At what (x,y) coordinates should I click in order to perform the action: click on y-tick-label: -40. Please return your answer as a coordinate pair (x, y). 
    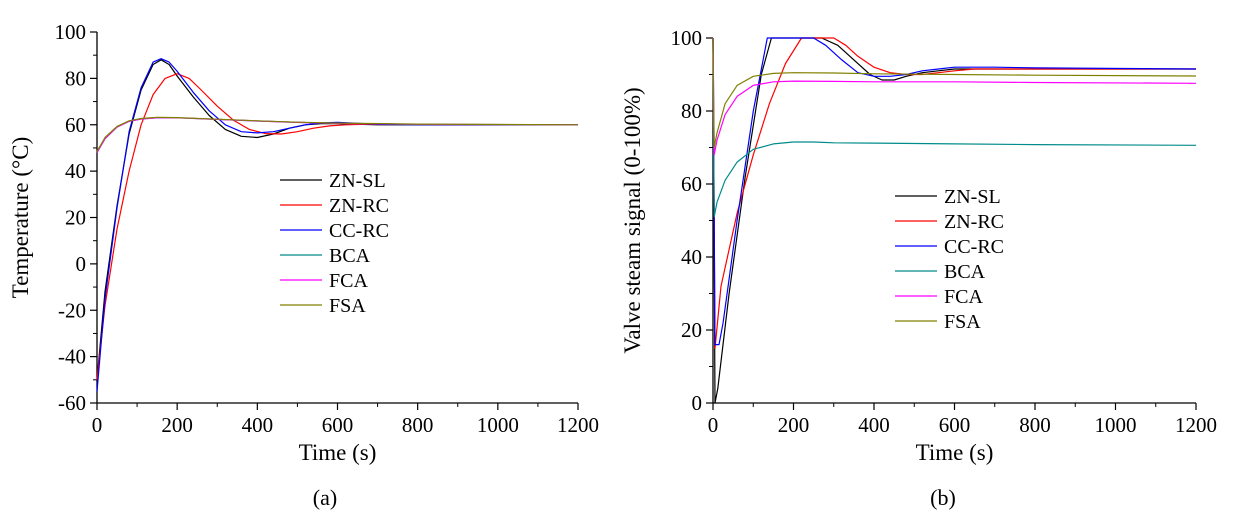
    Looking at the image, I should click on (72, 357).